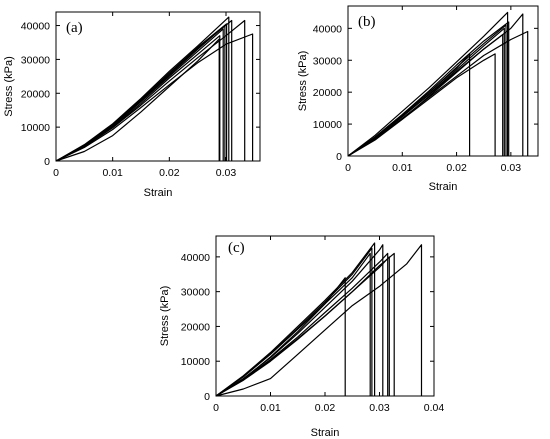 Image resolution: width=550 pixels, height=439 pixels. What do you see at coordinates (434, 408) in the screenshot?
I see `x-tick-label: 0.04` at bounding box center [434, 408].